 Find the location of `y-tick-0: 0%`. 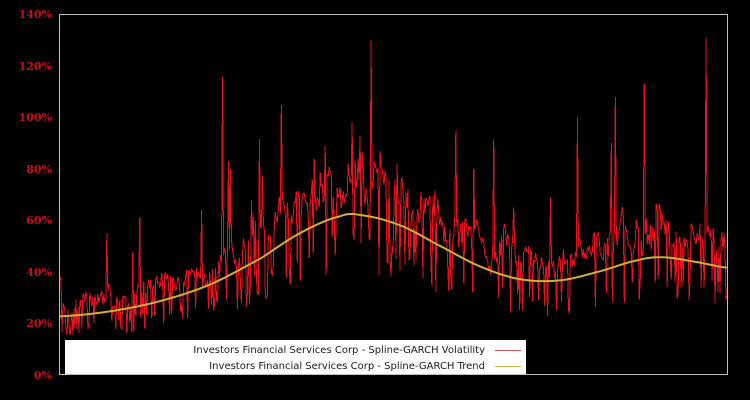

y-tick-0: 0% is located at coordinates (42, 375).